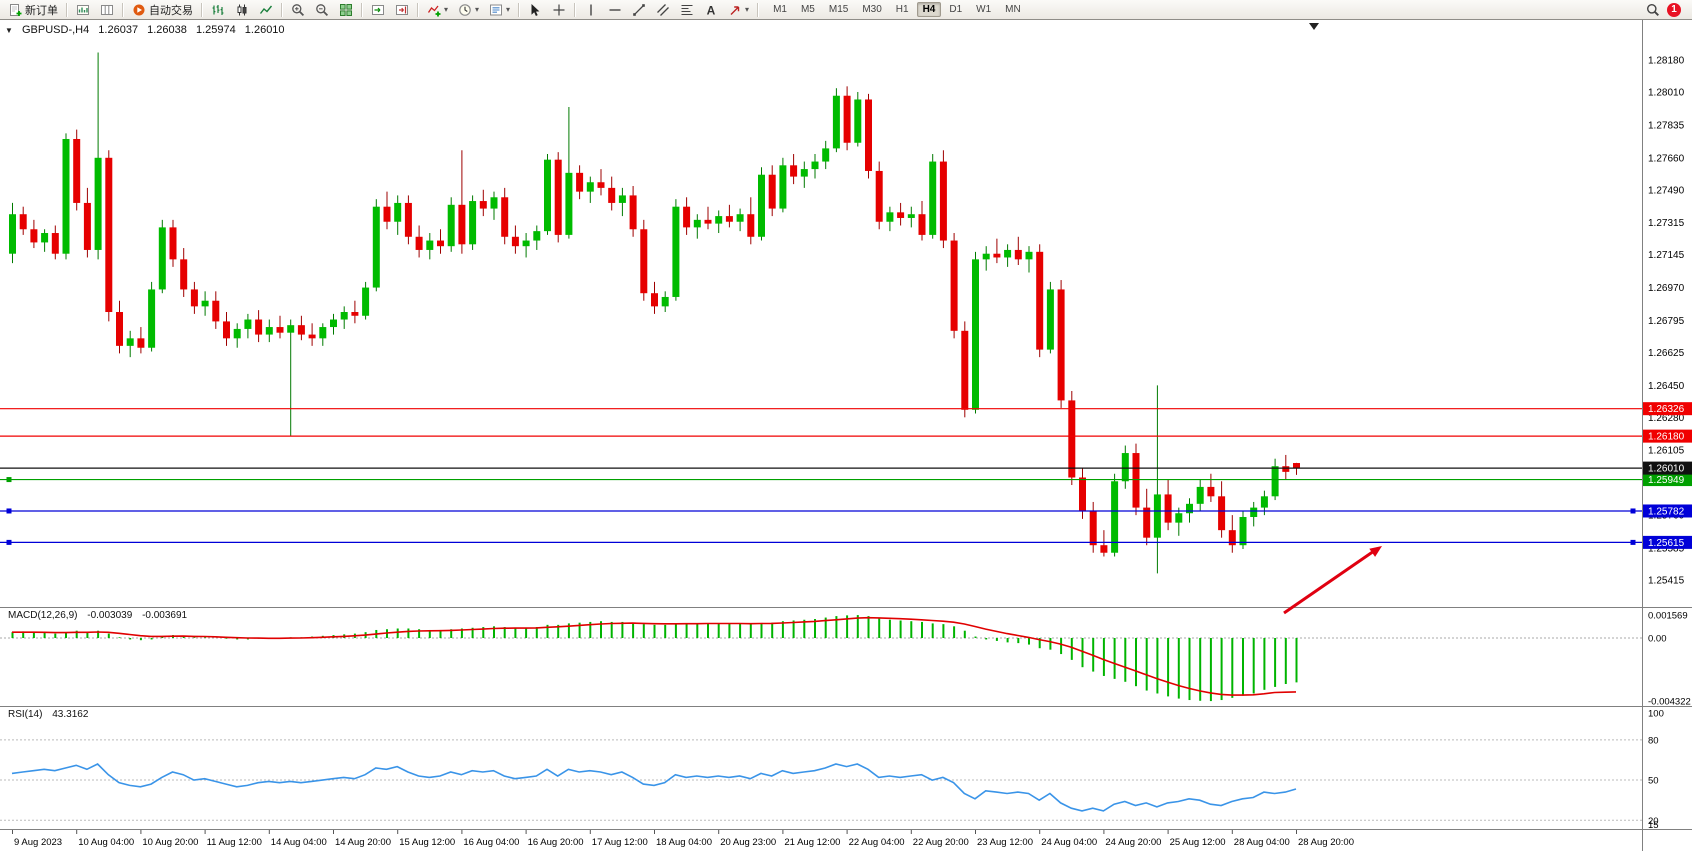  I want to click on time-axis-label: 28 Aug 04:00, so click(1262, 842).